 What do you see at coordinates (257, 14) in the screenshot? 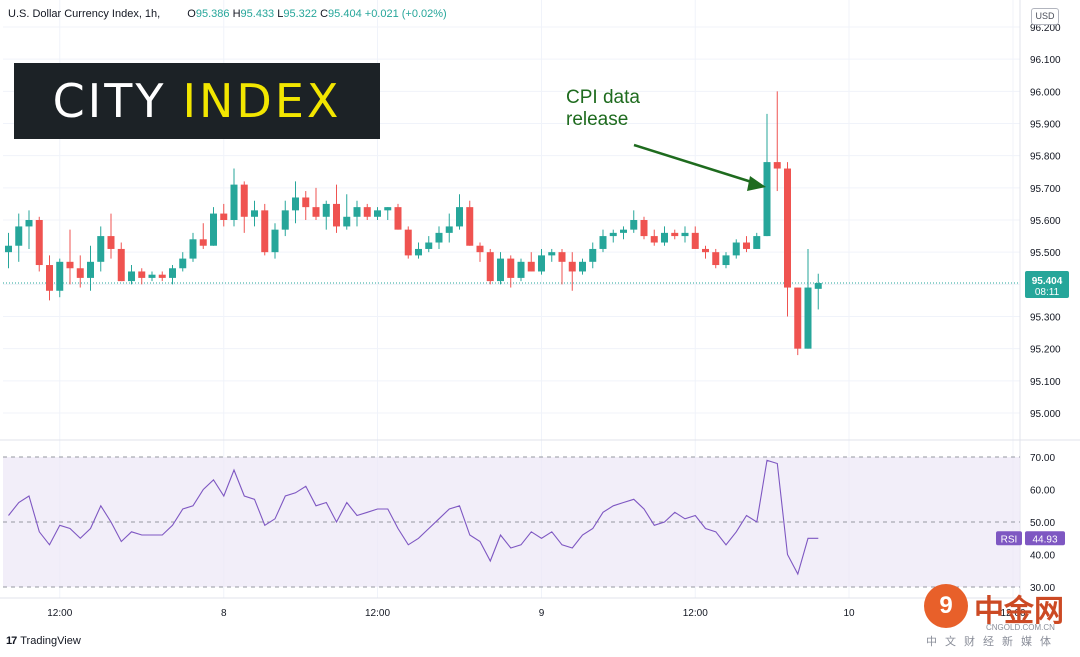
I see `high-value: 95.433` at bounding box center [257, 14].